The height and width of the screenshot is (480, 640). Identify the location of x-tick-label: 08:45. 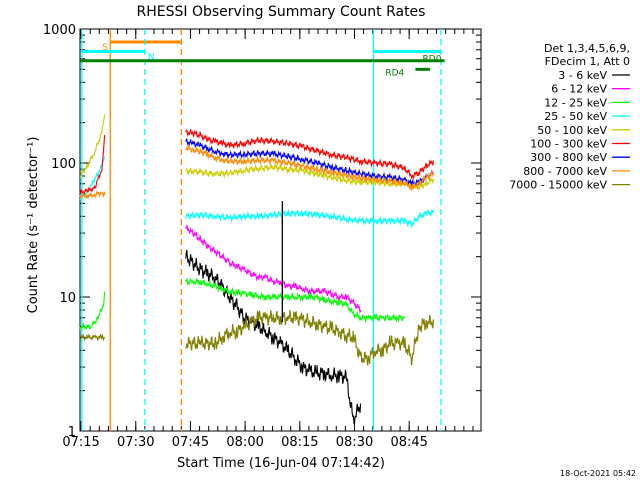
(408, 442).